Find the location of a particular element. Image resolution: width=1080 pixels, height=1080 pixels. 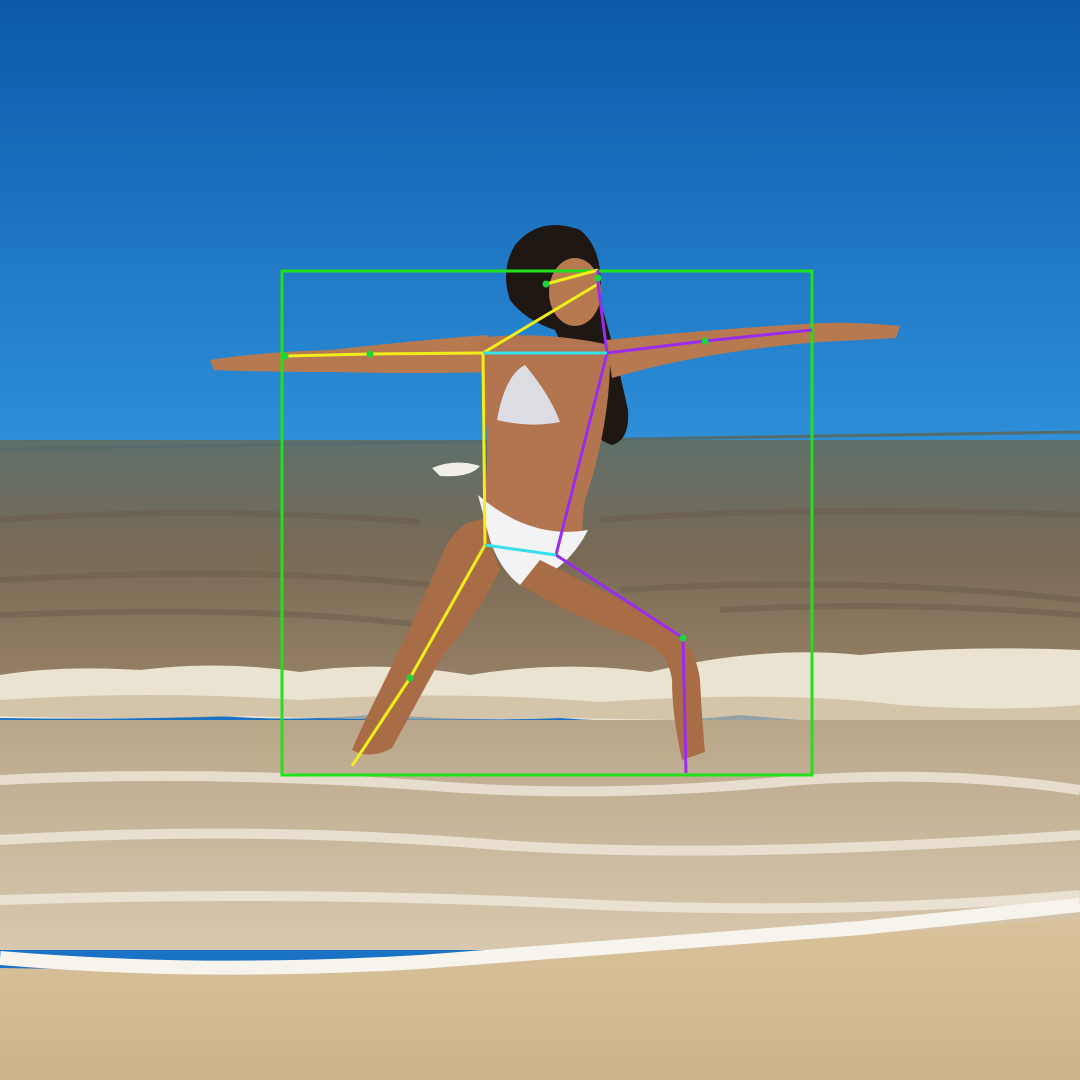

skeleton-head-shoulder-right is located at coordinates (602, 318).